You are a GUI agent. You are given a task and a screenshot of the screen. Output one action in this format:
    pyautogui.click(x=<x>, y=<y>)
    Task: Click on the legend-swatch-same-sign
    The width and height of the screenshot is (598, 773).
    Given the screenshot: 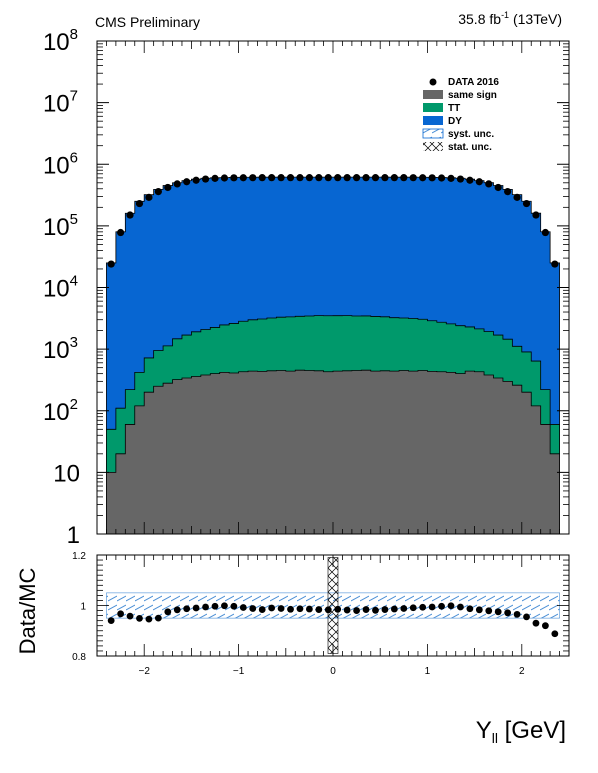 What is the action you would take?
    pyautogui.click(x=433, y=94)
    